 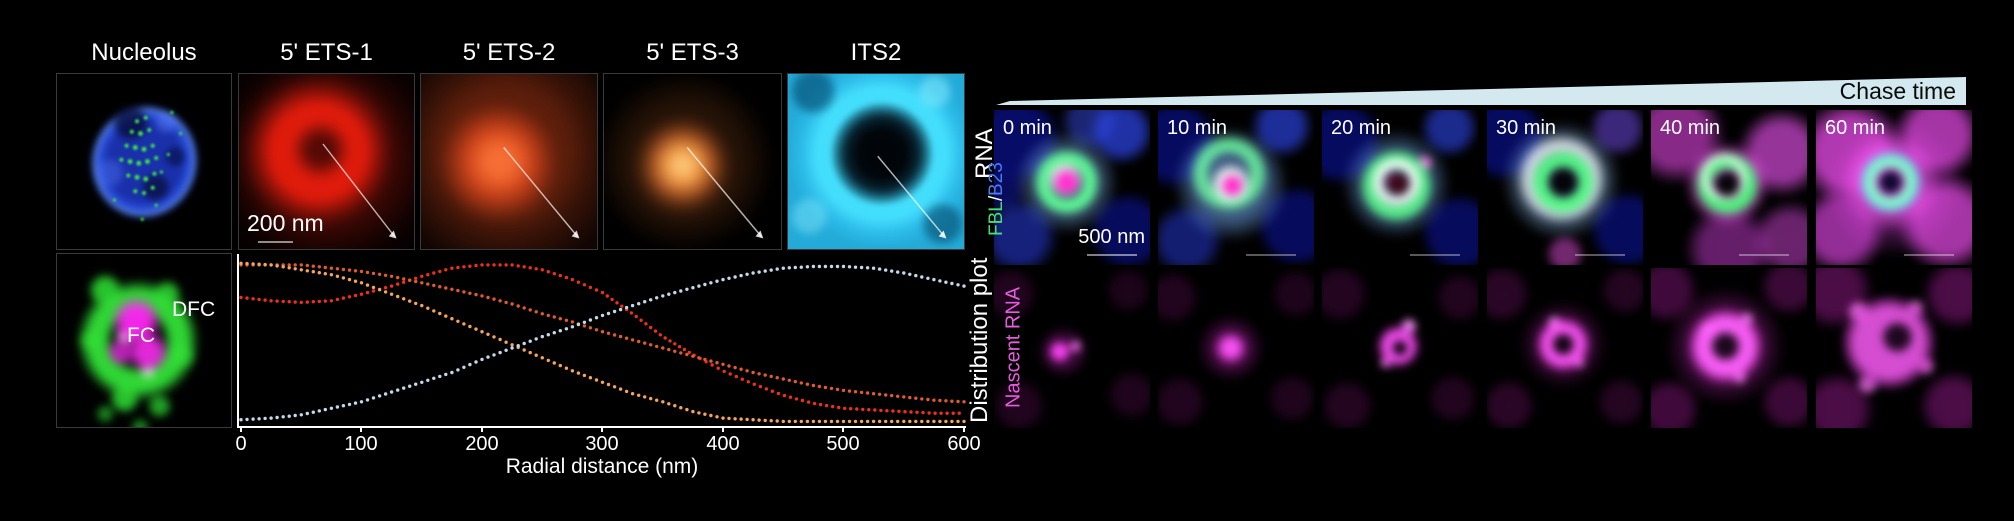 I want to click on chase-panel-bottom-0min, so click(x=1072, y=348).